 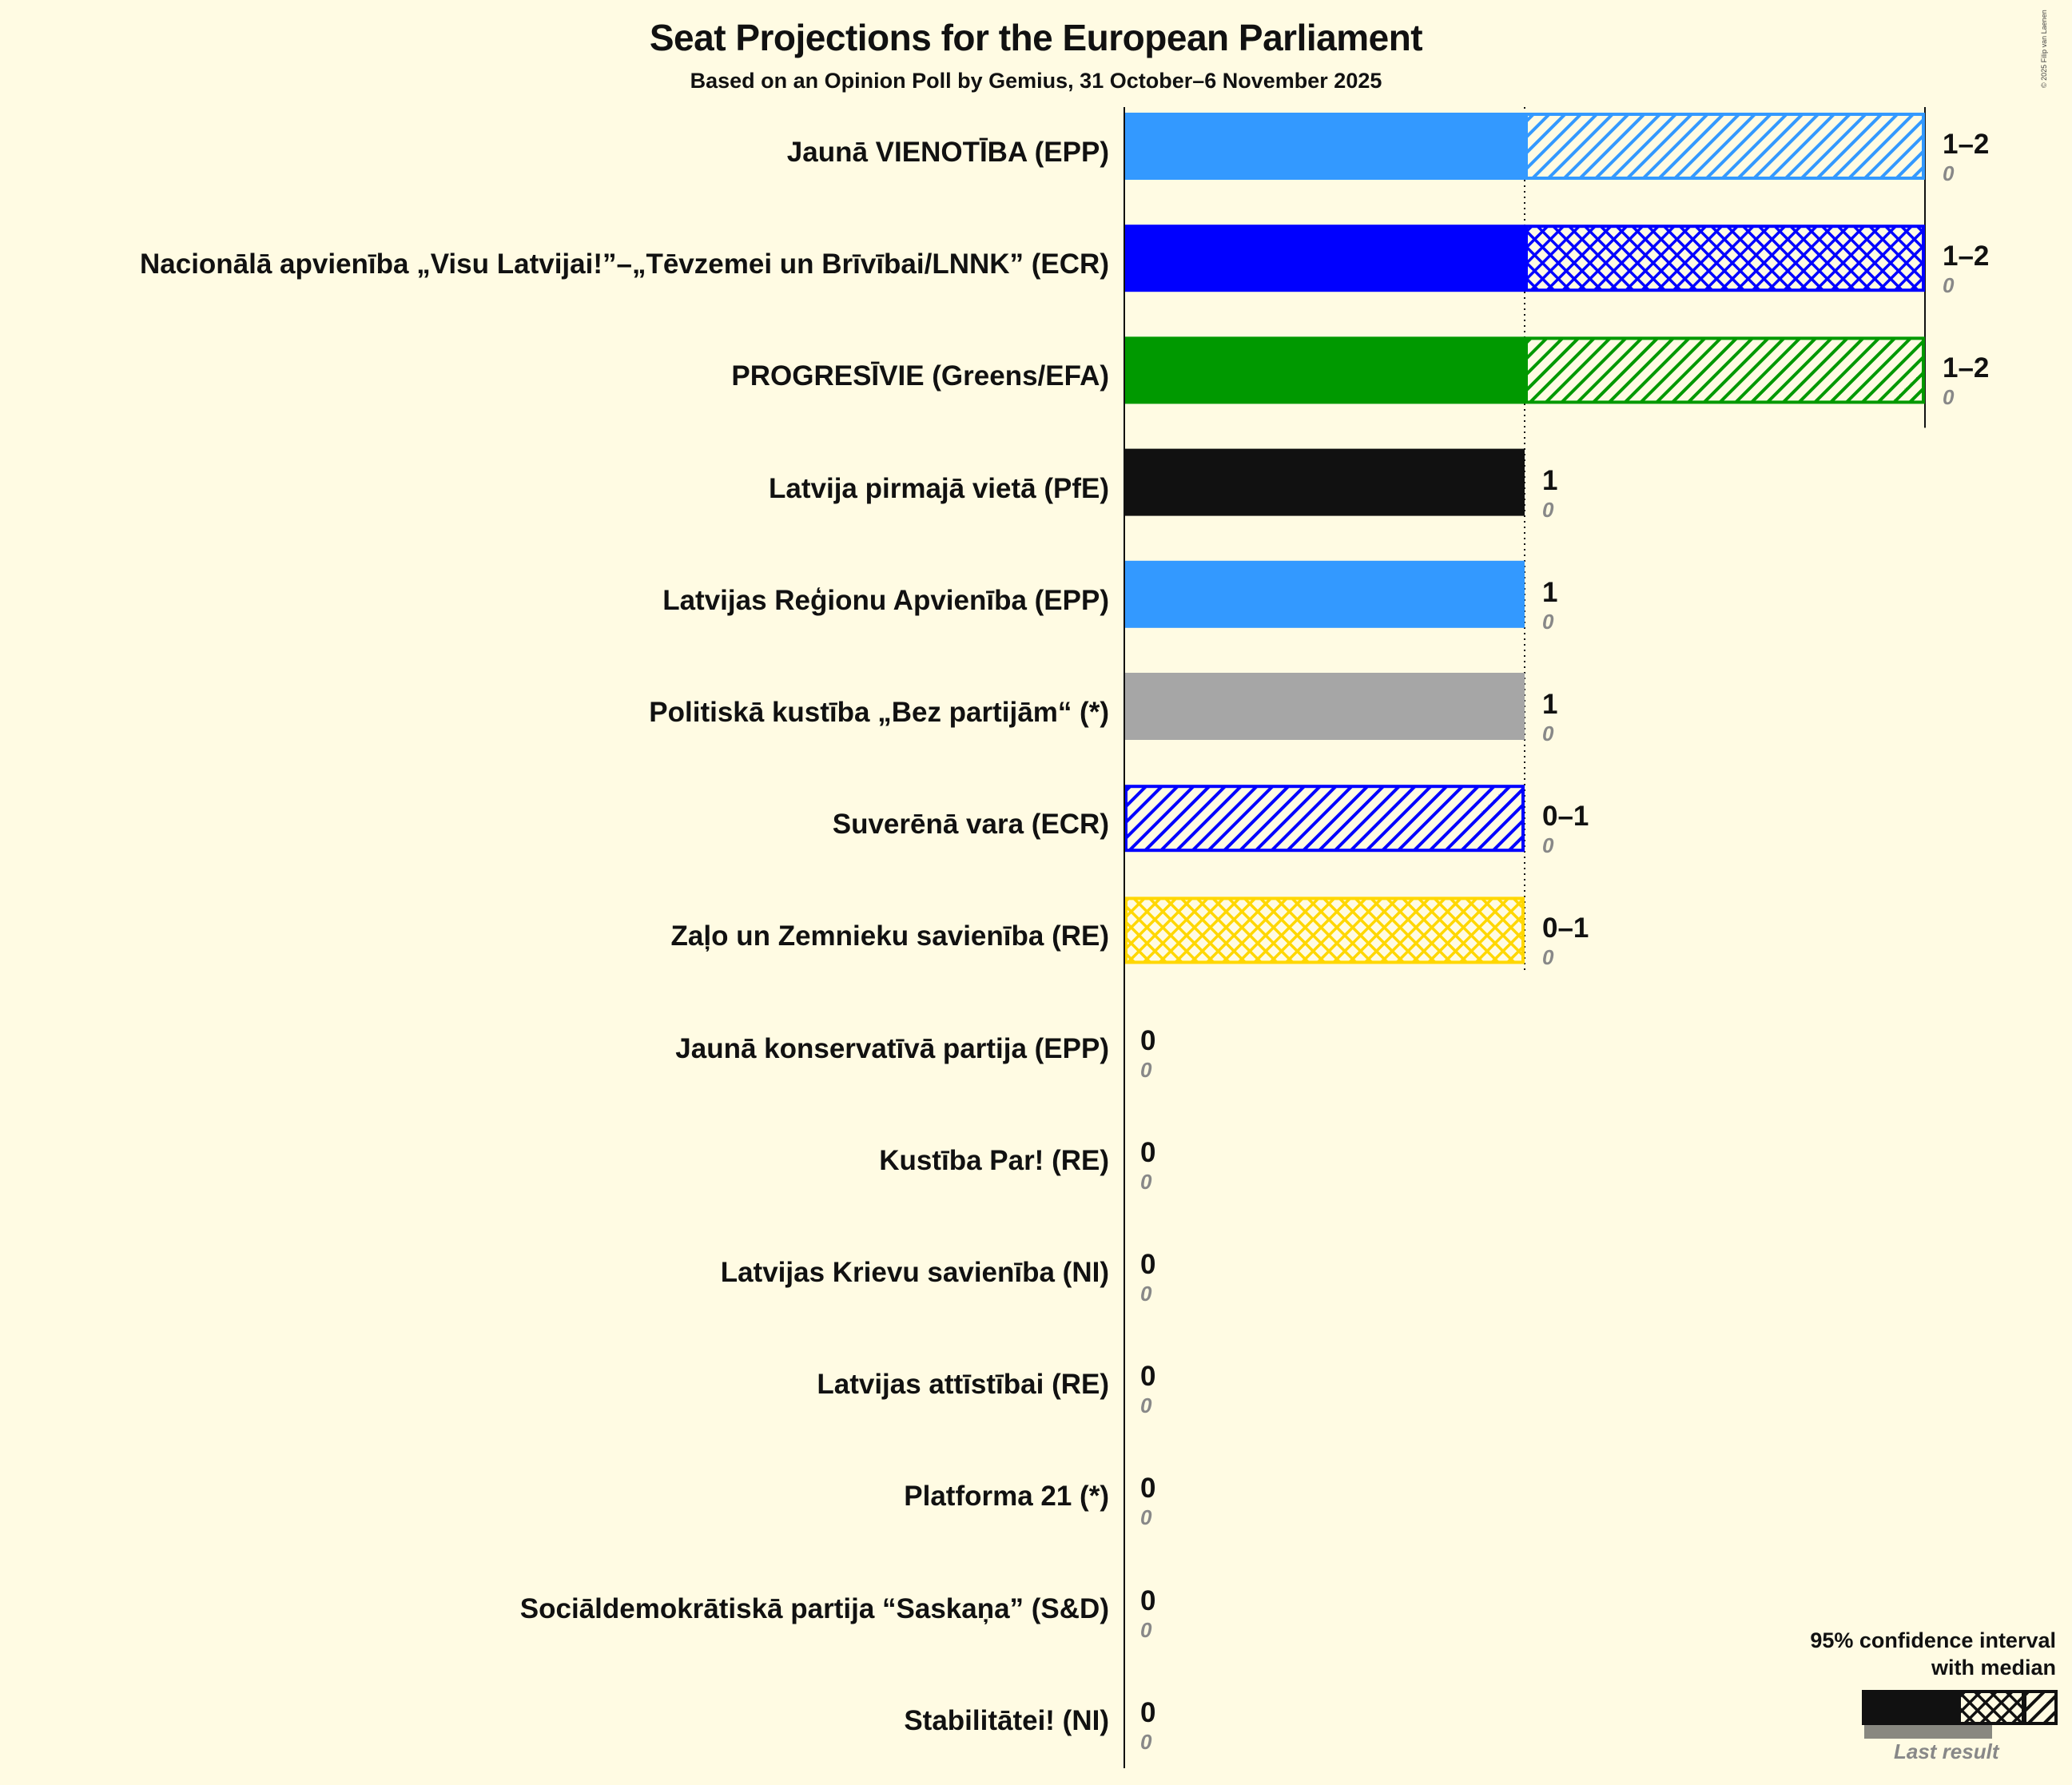 What do you see at coordinates (1991, 1707) in the screenshot?
I see `legend-ci-cross-bar` at bounding box center [1991, 1707].